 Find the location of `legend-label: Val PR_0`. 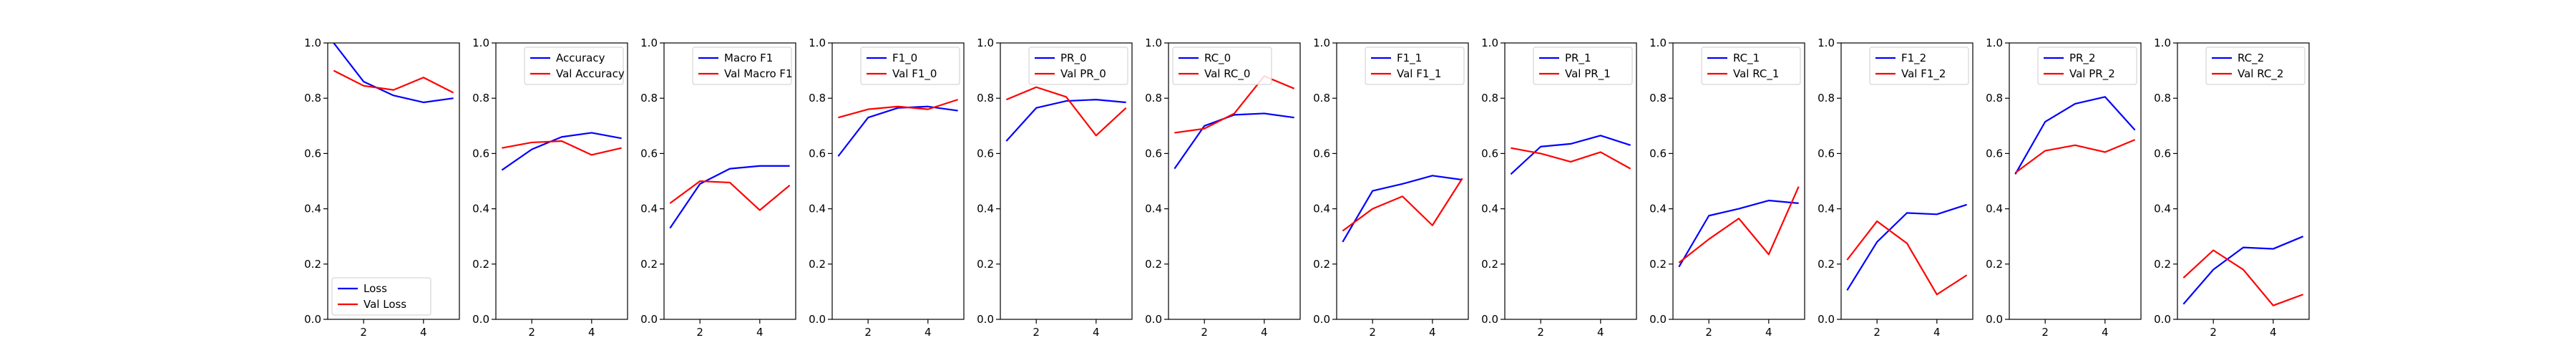

legend-label: Val PR_0 is located at coordinates (1083, 74).